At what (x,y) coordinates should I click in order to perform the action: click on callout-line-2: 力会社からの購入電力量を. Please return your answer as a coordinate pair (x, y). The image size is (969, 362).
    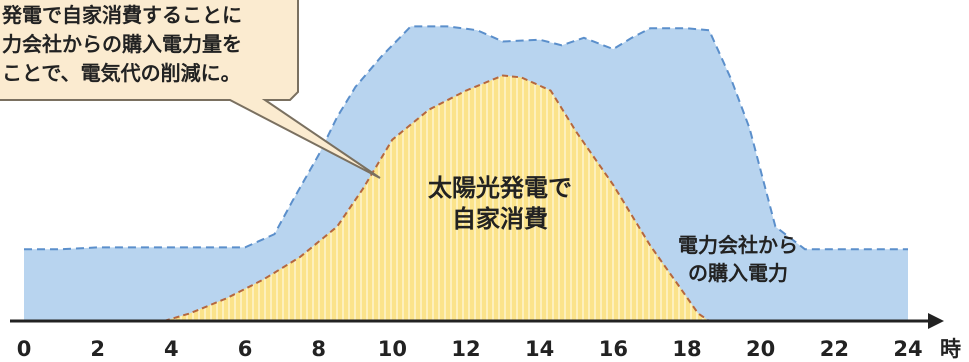
    Looking at the image, I should click on (122, 44).